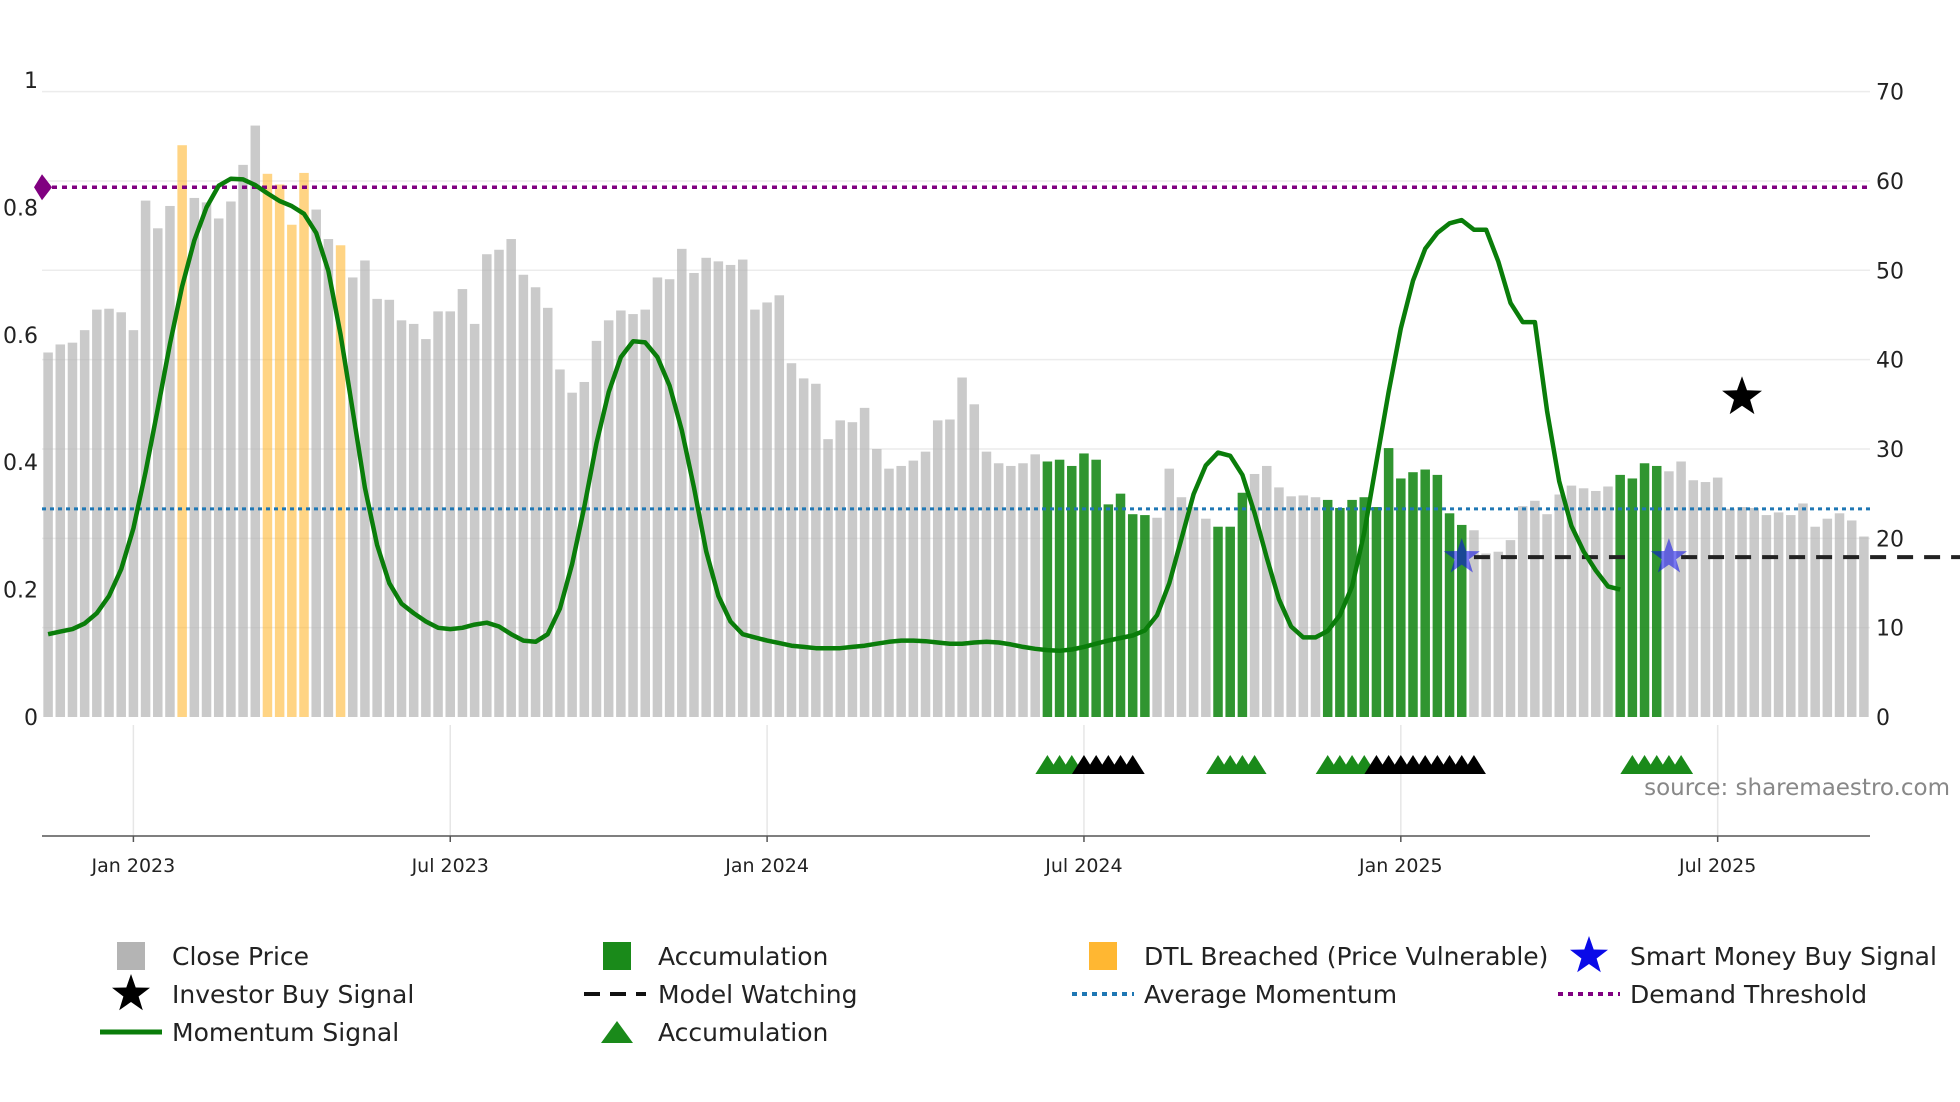 This screenshot has width=1960, height=1102. What do you see at coordinates (20, 208) in the screenshot?
I see `left-axis-tick-label: 0.8` at bounding box center [20, 208].